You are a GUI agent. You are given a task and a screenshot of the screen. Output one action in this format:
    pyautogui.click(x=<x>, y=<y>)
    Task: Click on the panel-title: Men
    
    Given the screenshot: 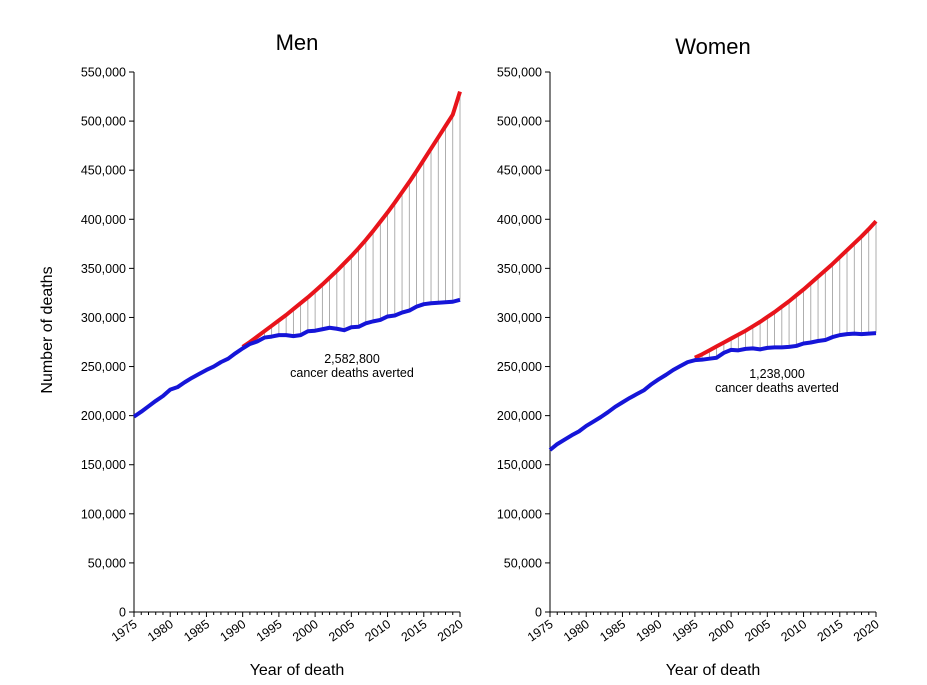 What is the action you would take?
    pyautogui.click(x=297, y=42)
    